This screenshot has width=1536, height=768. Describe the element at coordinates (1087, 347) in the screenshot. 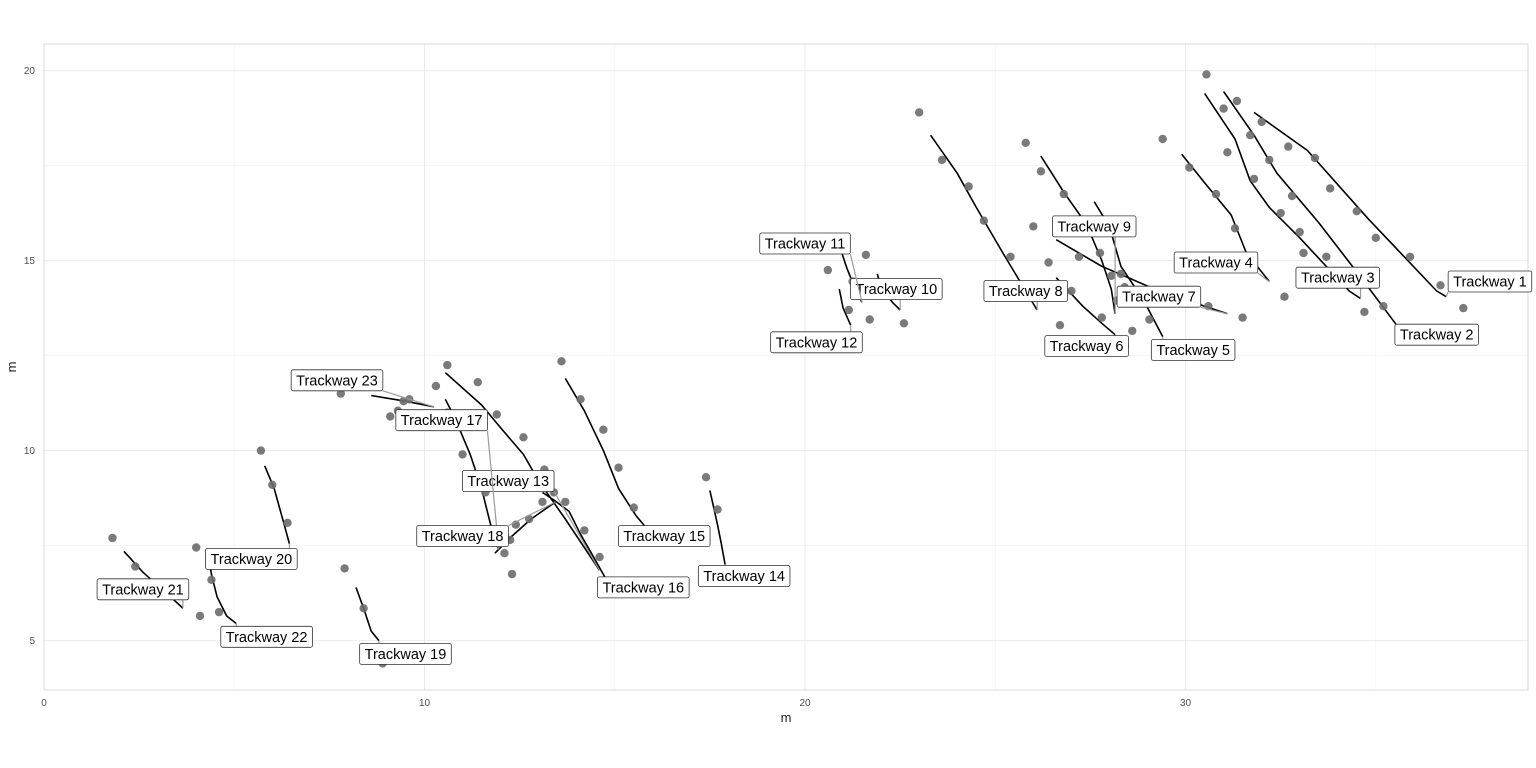

I see `trackway-label-text: Trackway 6` at that location.